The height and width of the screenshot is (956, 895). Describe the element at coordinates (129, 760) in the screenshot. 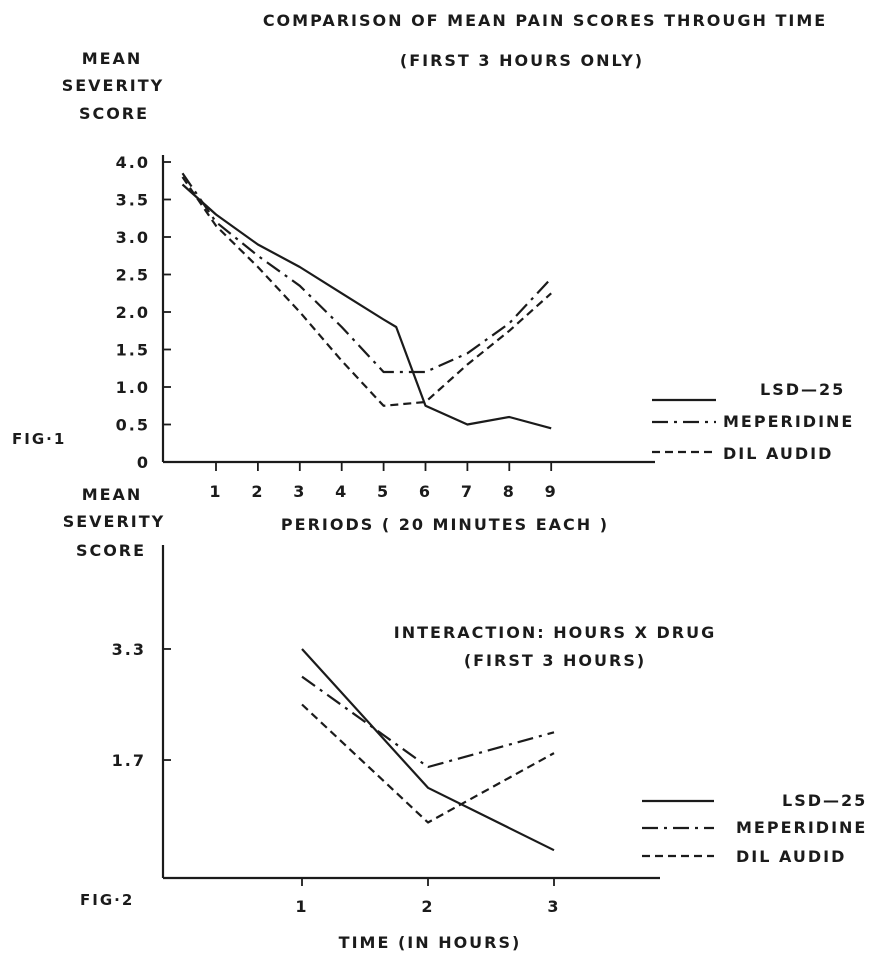

I see `chart-2-y-tick-label: 1.7` at that location.